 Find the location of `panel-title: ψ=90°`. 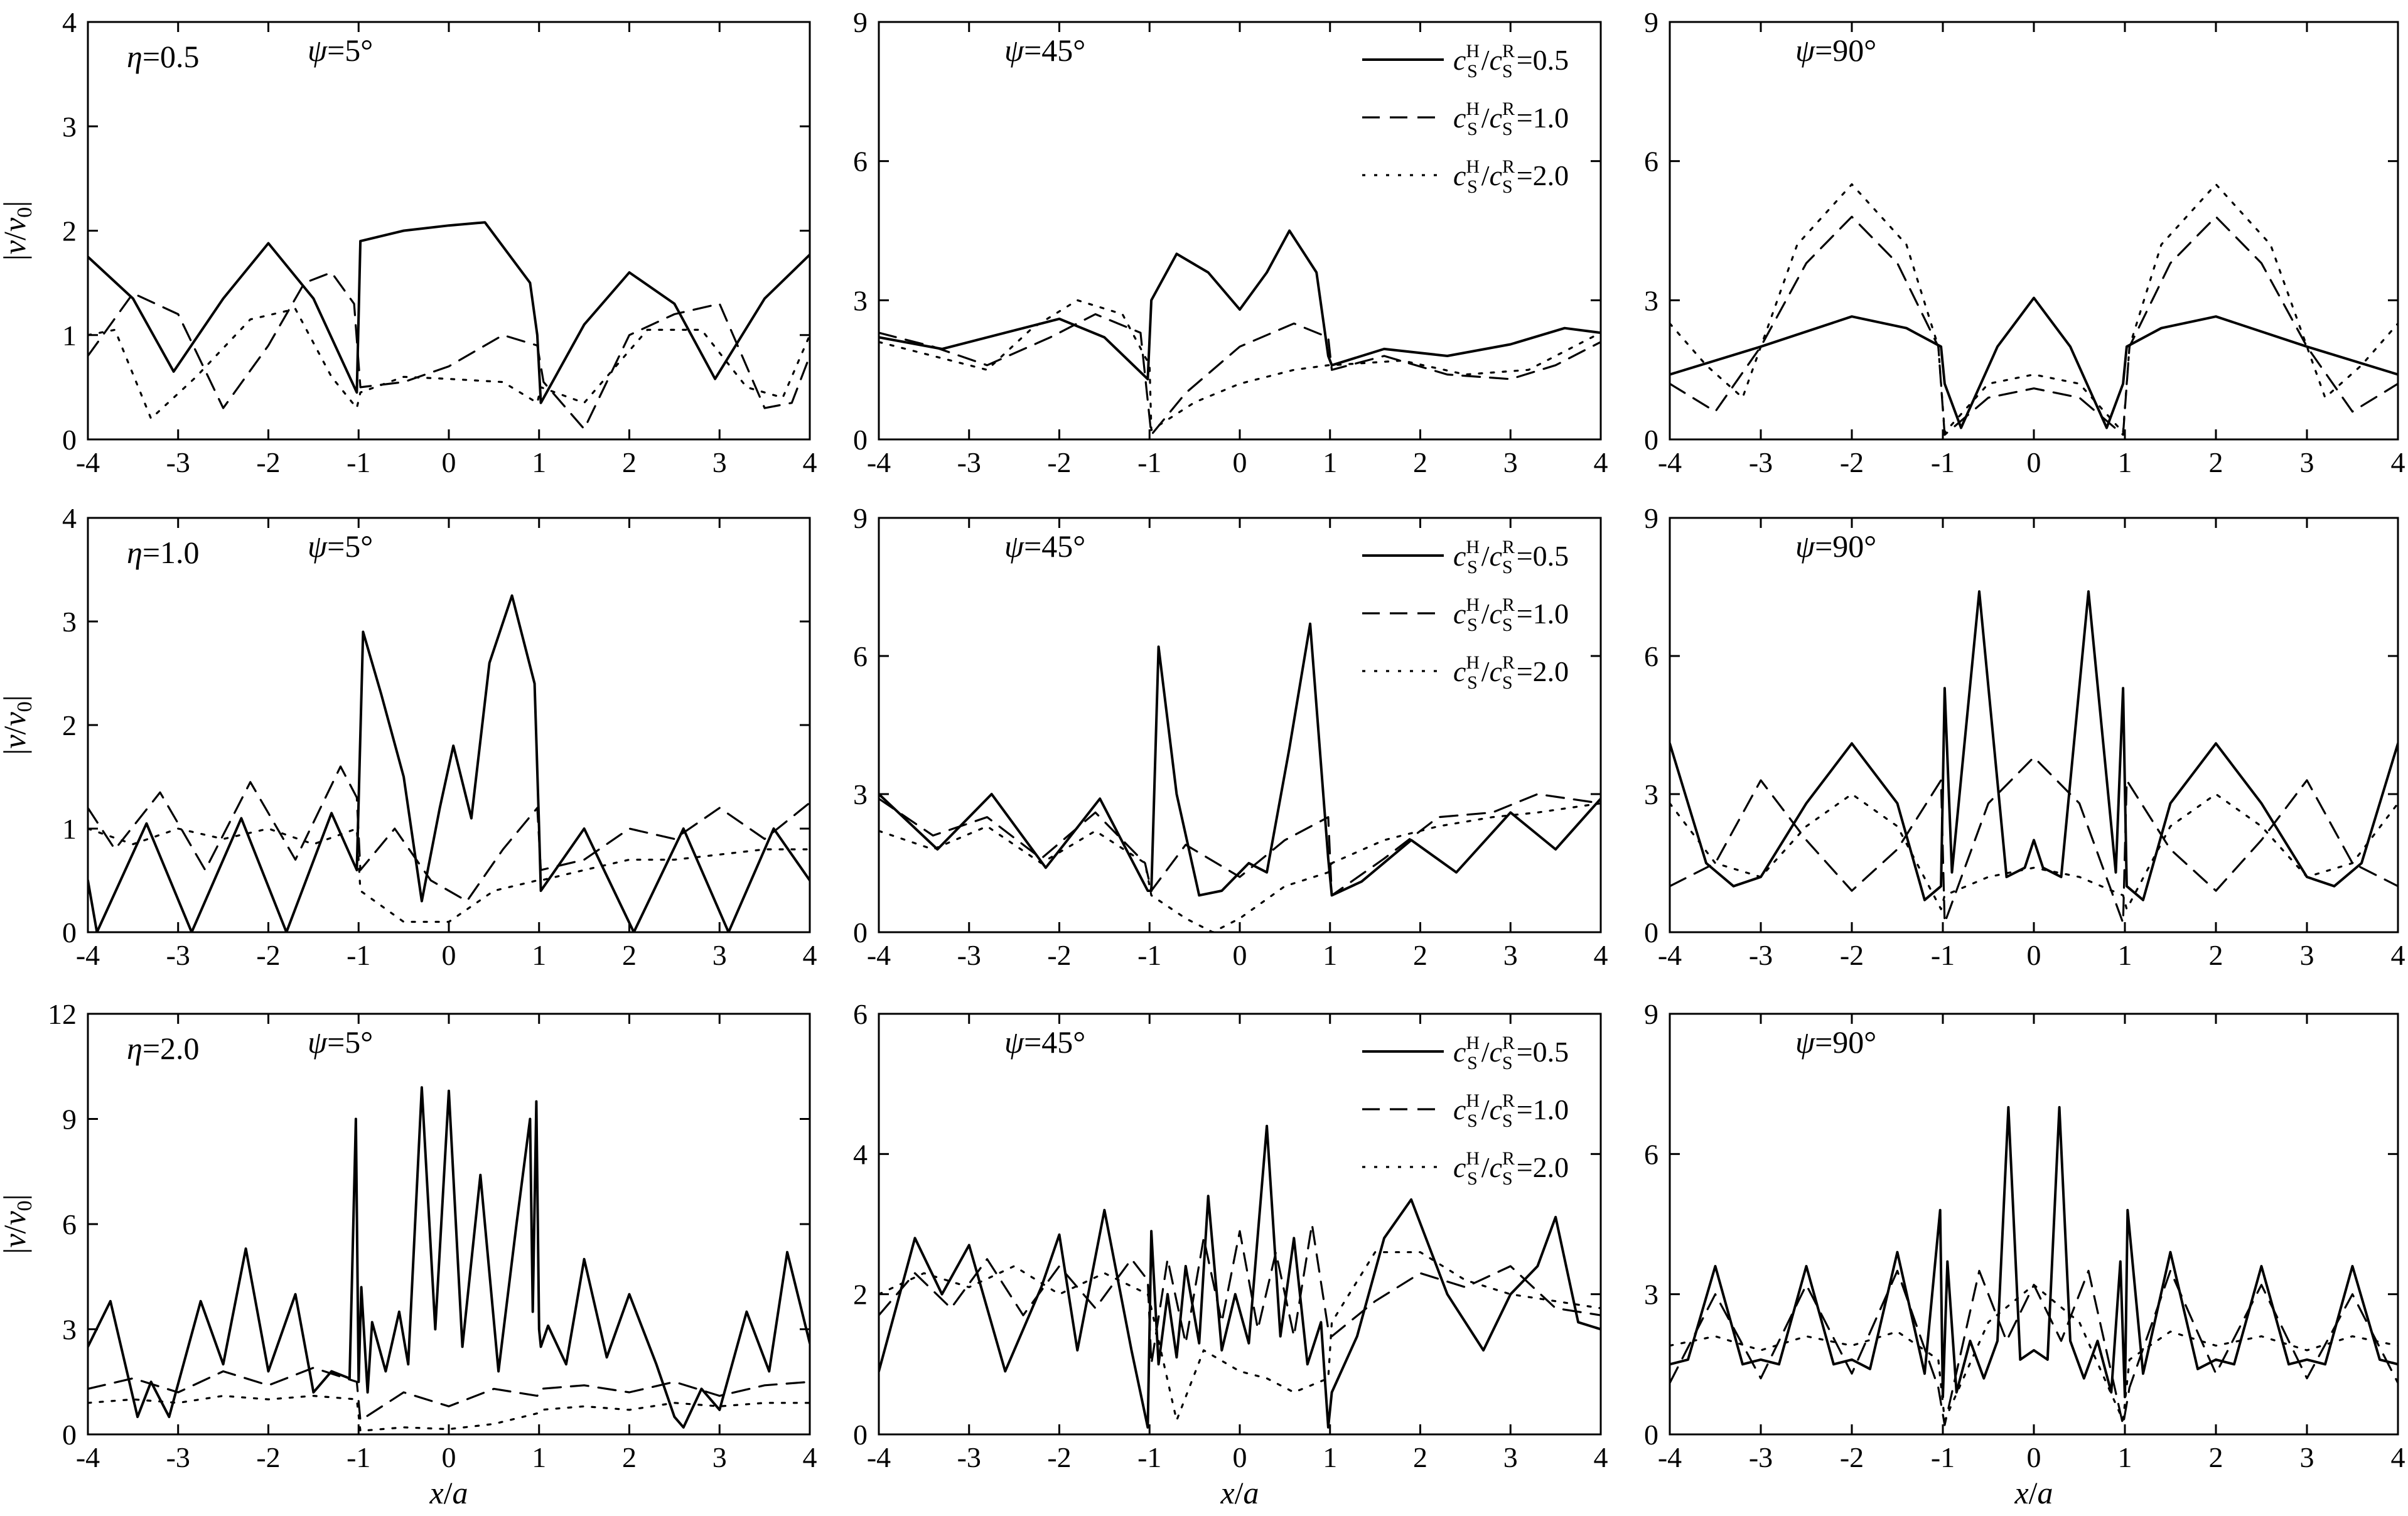

panel-title: ψ=90° is located at coordinates (1835, 50).